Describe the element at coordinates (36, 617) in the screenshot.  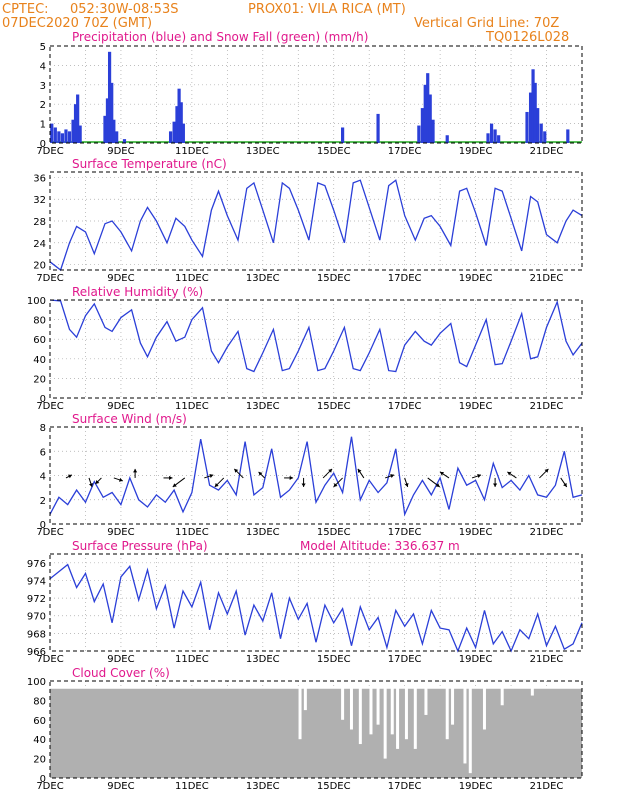
I see `pressure-y-tick: 970` at that location.